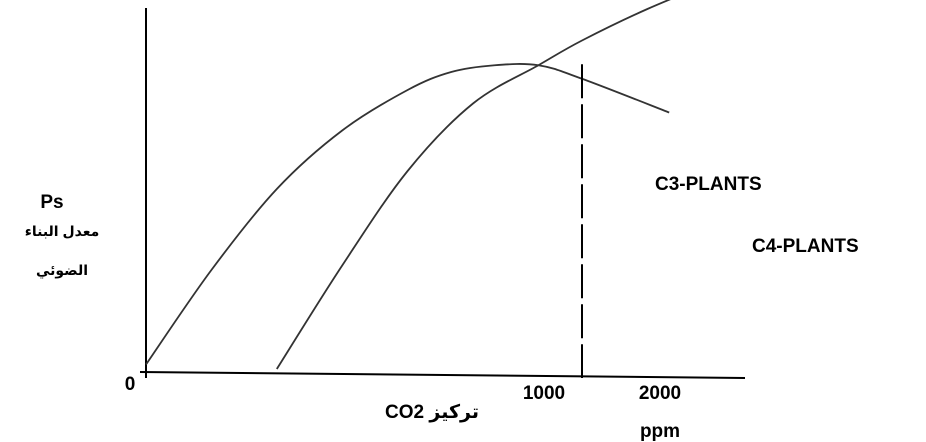  What do you see at coordinates (805, 246) in the screenshot?
I see `series-label-c4: C4-PLANTS` at bounding box center [805, 246].